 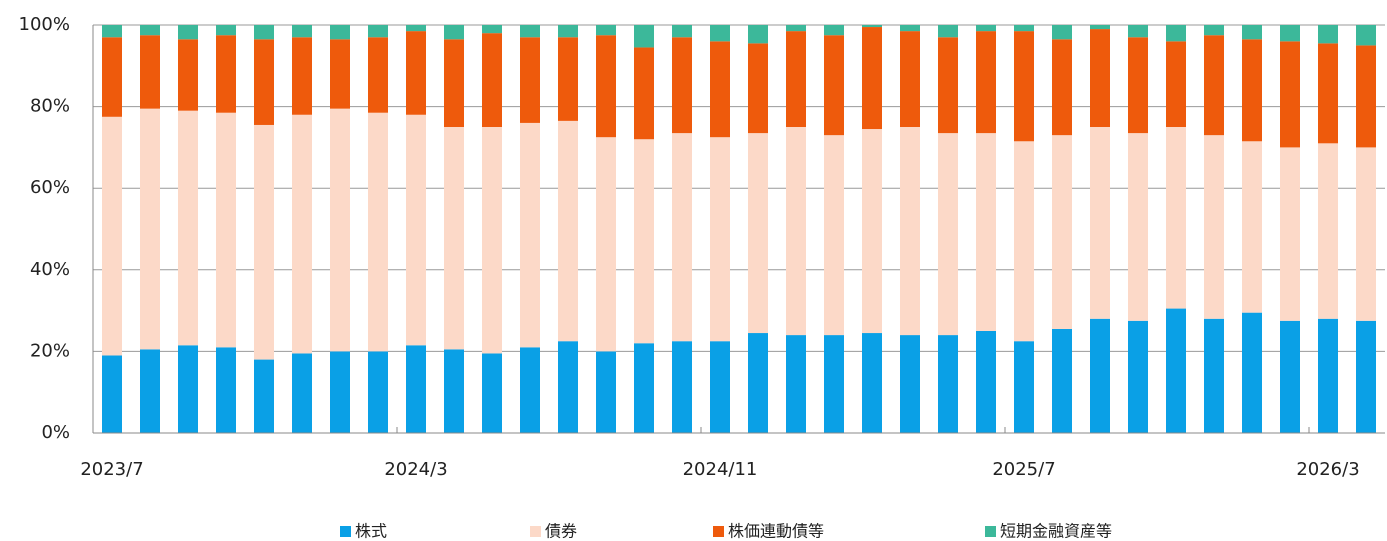 I want to click on x-tick-label: 2023/7, so click(x=111, y=469).